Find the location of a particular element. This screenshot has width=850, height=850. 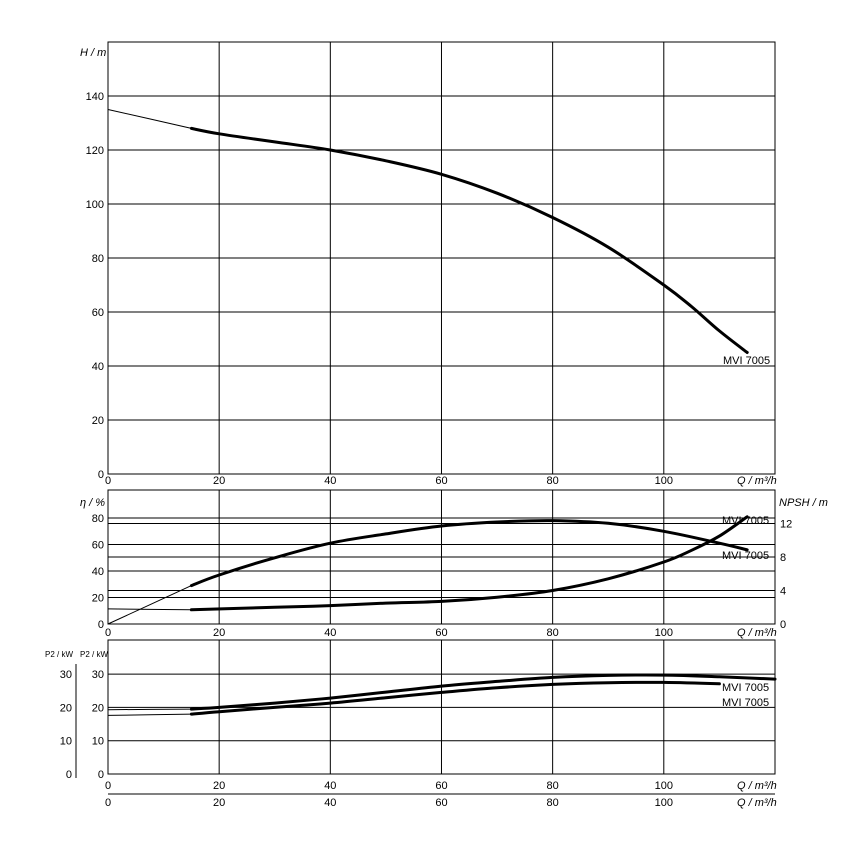

eff-x-tick-100: 100 is located at coordinates (664, 633).